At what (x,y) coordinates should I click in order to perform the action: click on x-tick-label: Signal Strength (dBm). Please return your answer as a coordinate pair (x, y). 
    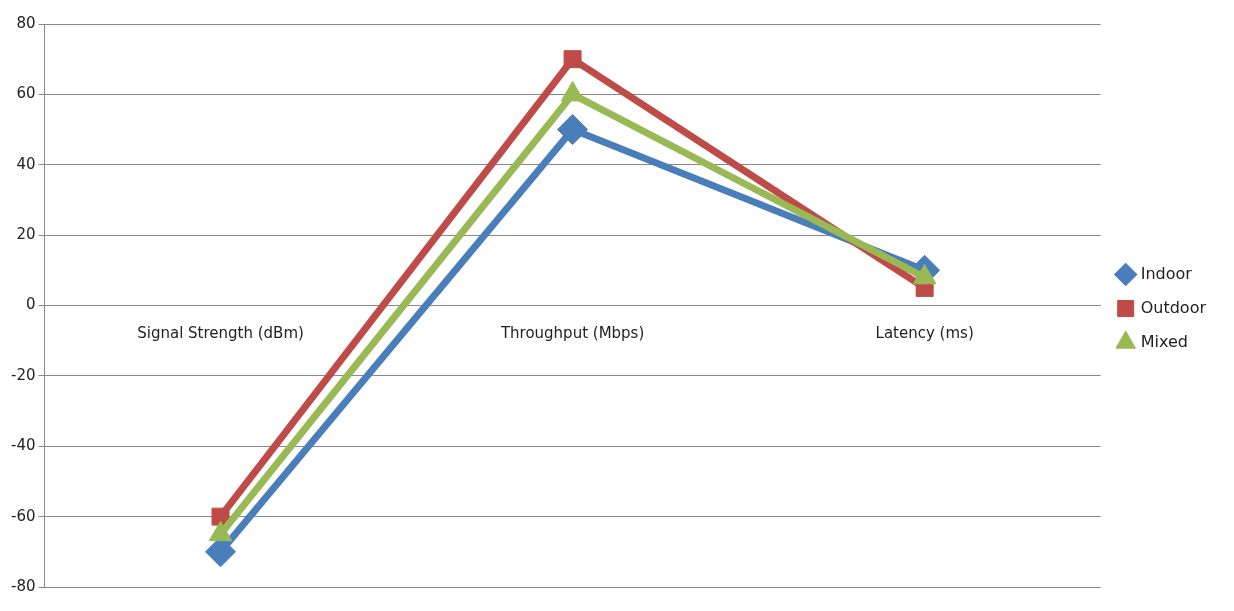
    Looking at the image, I should click on (220, 333).